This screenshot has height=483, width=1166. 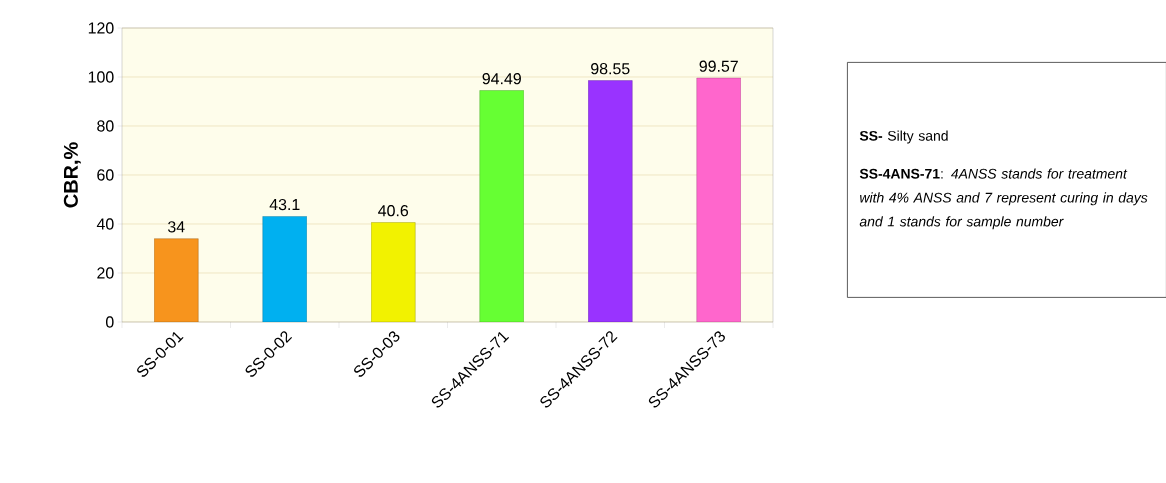 What do you see at coordinates (176, 227) in the screenshot?
I see `data-label: 34` at bounding box center [176, 227].